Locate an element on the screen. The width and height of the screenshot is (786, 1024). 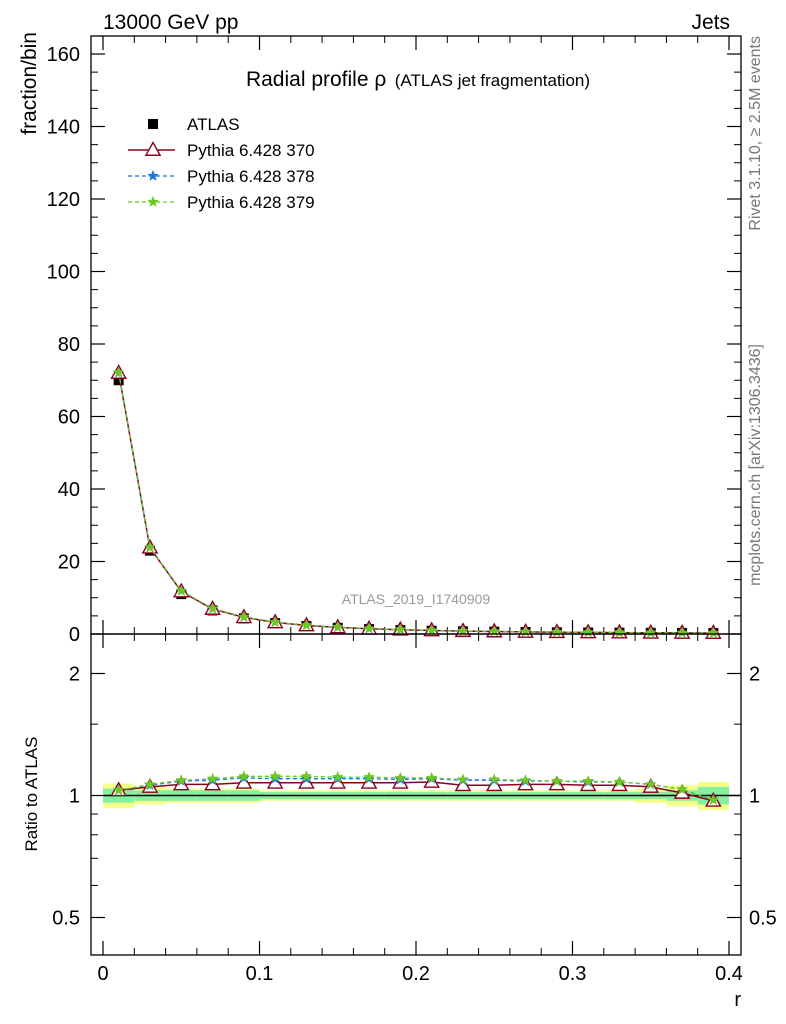
x-tick-label: 0.4 is located at coordinates (729, 974).